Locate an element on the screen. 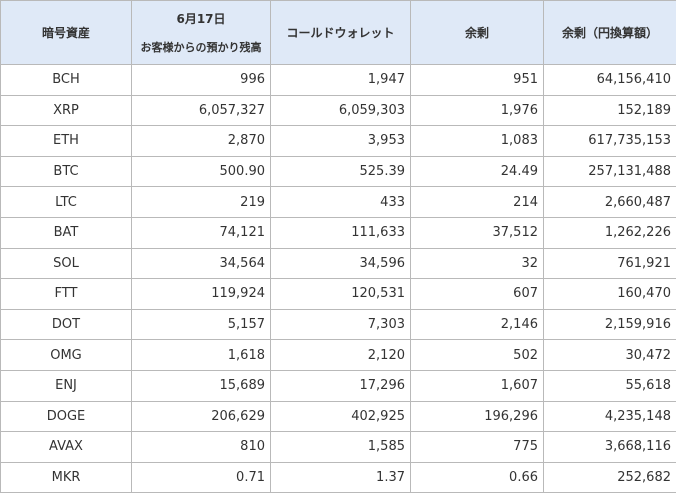 This screenshot has height=493, width=676. header-surplus: 余剰 is located at coordinates (477, 32).